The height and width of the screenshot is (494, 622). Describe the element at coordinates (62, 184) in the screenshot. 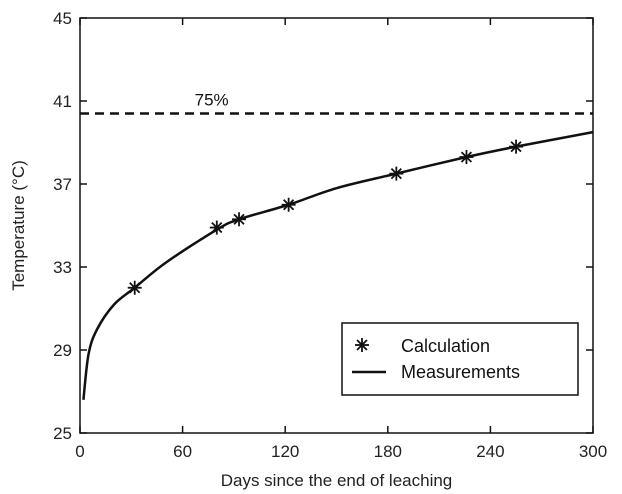

I see `y-tick-label: 37` at that location.